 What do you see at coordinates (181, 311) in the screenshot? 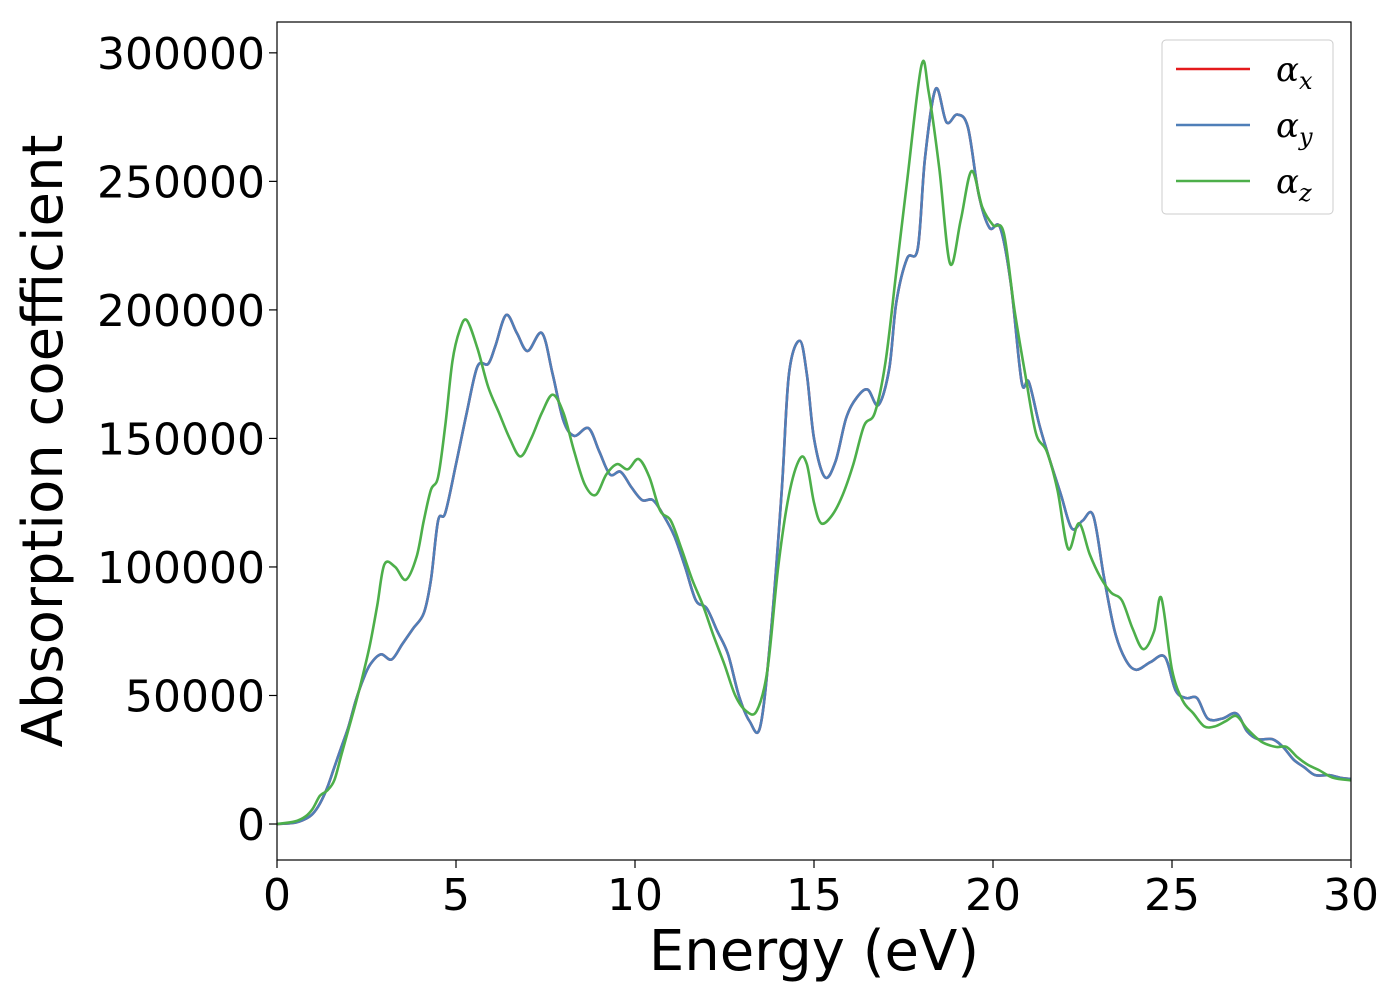
I see `y-tick-label: 200000` at bounding box center [181, 311].